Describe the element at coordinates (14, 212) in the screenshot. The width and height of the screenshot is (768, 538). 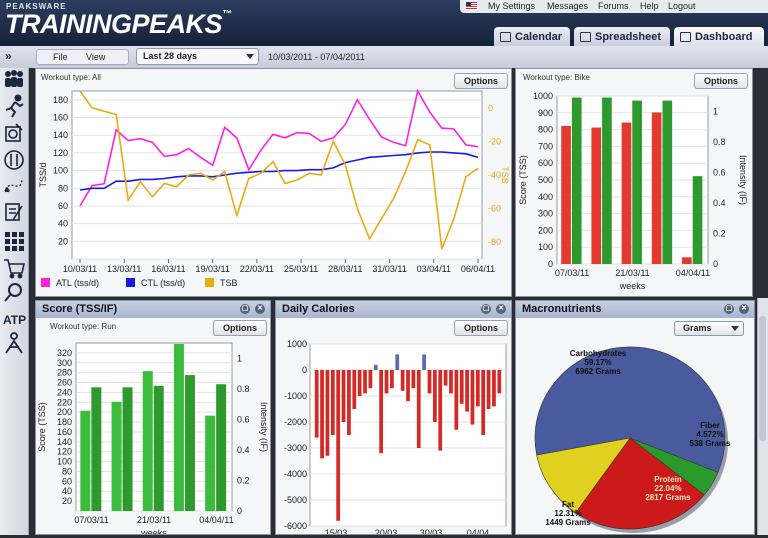
I see `journal-icon` at that location.